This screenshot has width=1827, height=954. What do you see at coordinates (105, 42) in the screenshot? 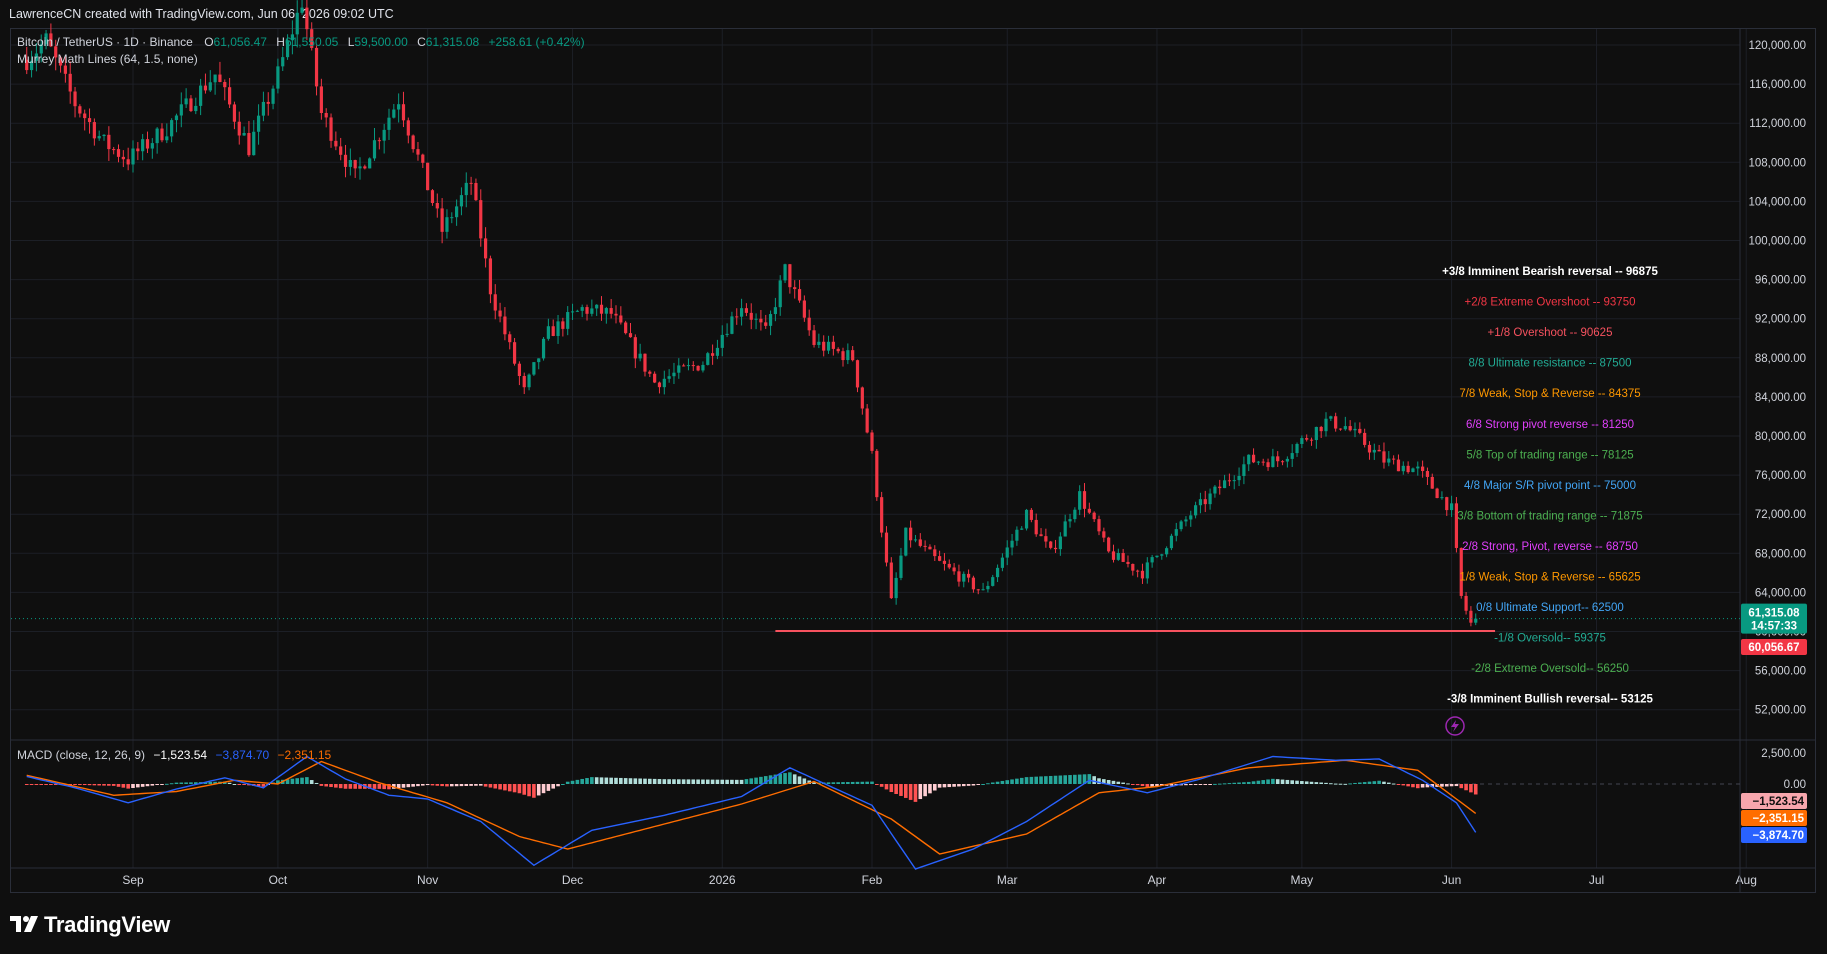
I see `symbol-title: Bitcoin / TetherUS · 1D · Binance` at bounding box center [105, 42].